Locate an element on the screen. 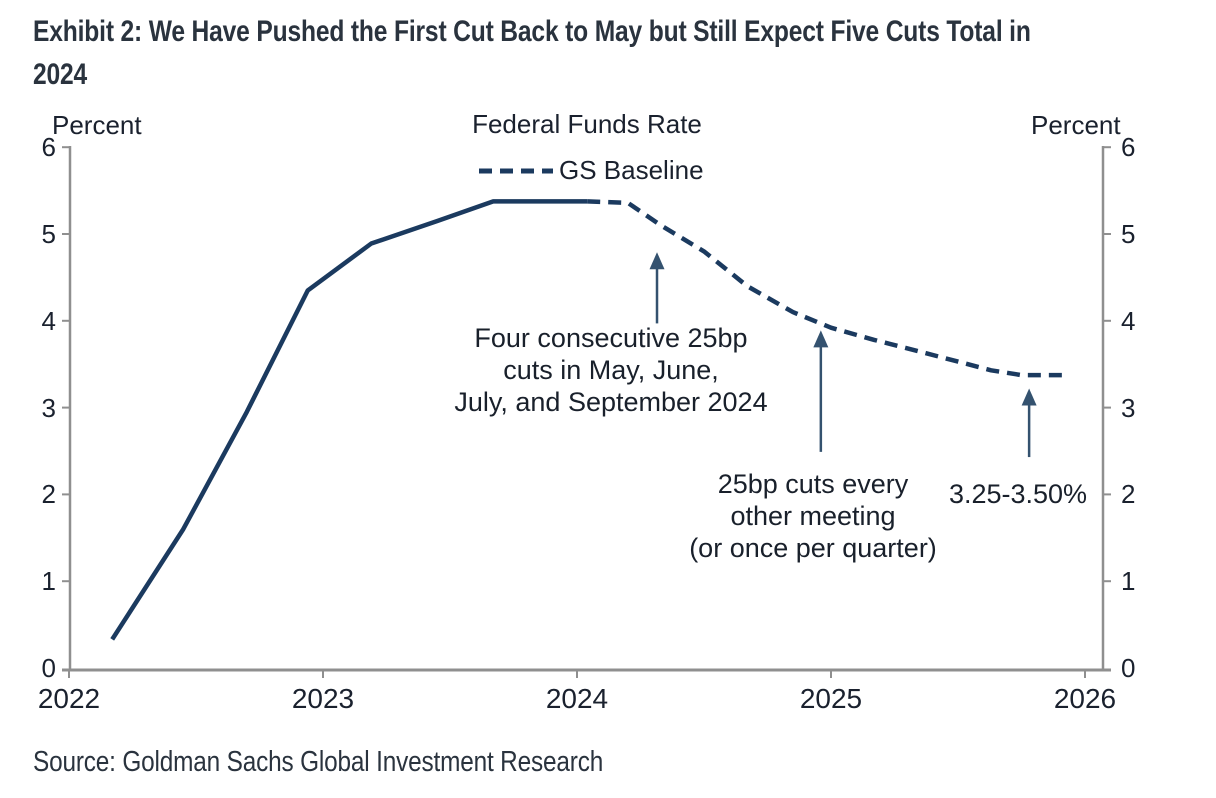 This screenshot has width=1216, height=798. series-line-baseline is located at coordinates (826, 288).